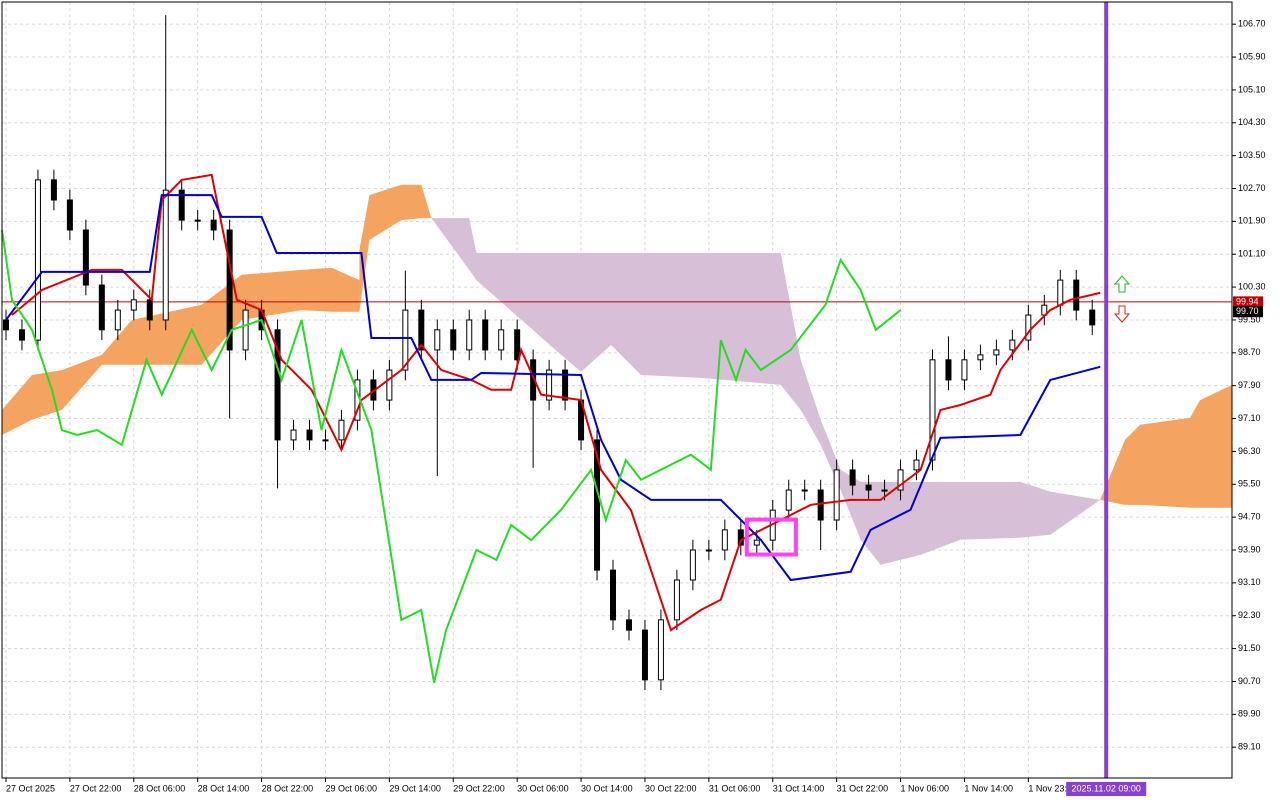 The height and width of the screenshot is (800, 1280). Describe the element at coordinates (1252, 188) in the screenshot. I see `y-tick-label: 102.70` at that location.